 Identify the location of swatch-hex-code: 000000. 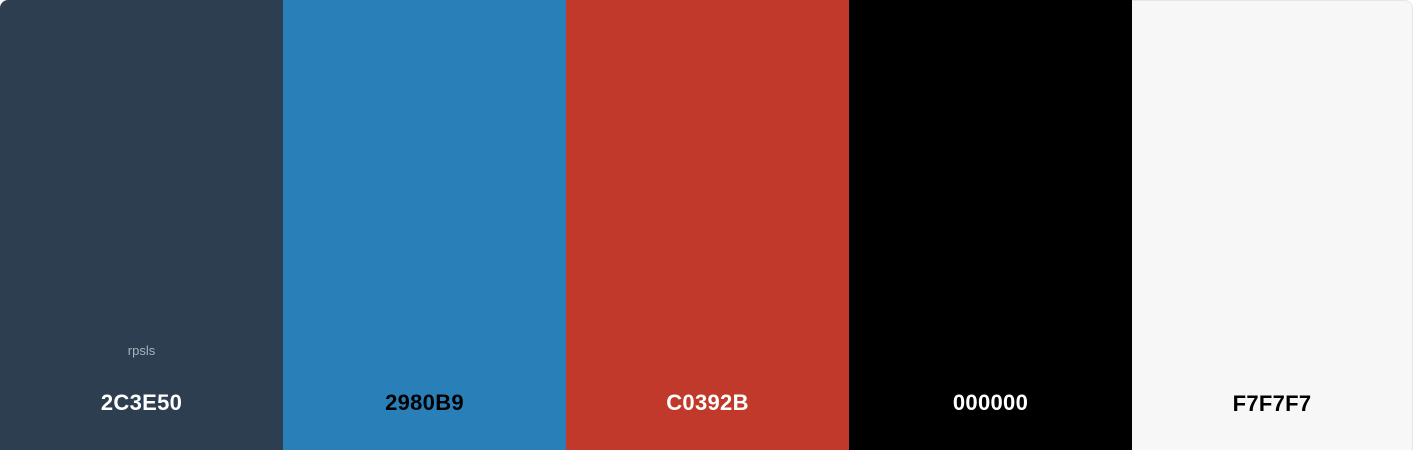
(990, 402).